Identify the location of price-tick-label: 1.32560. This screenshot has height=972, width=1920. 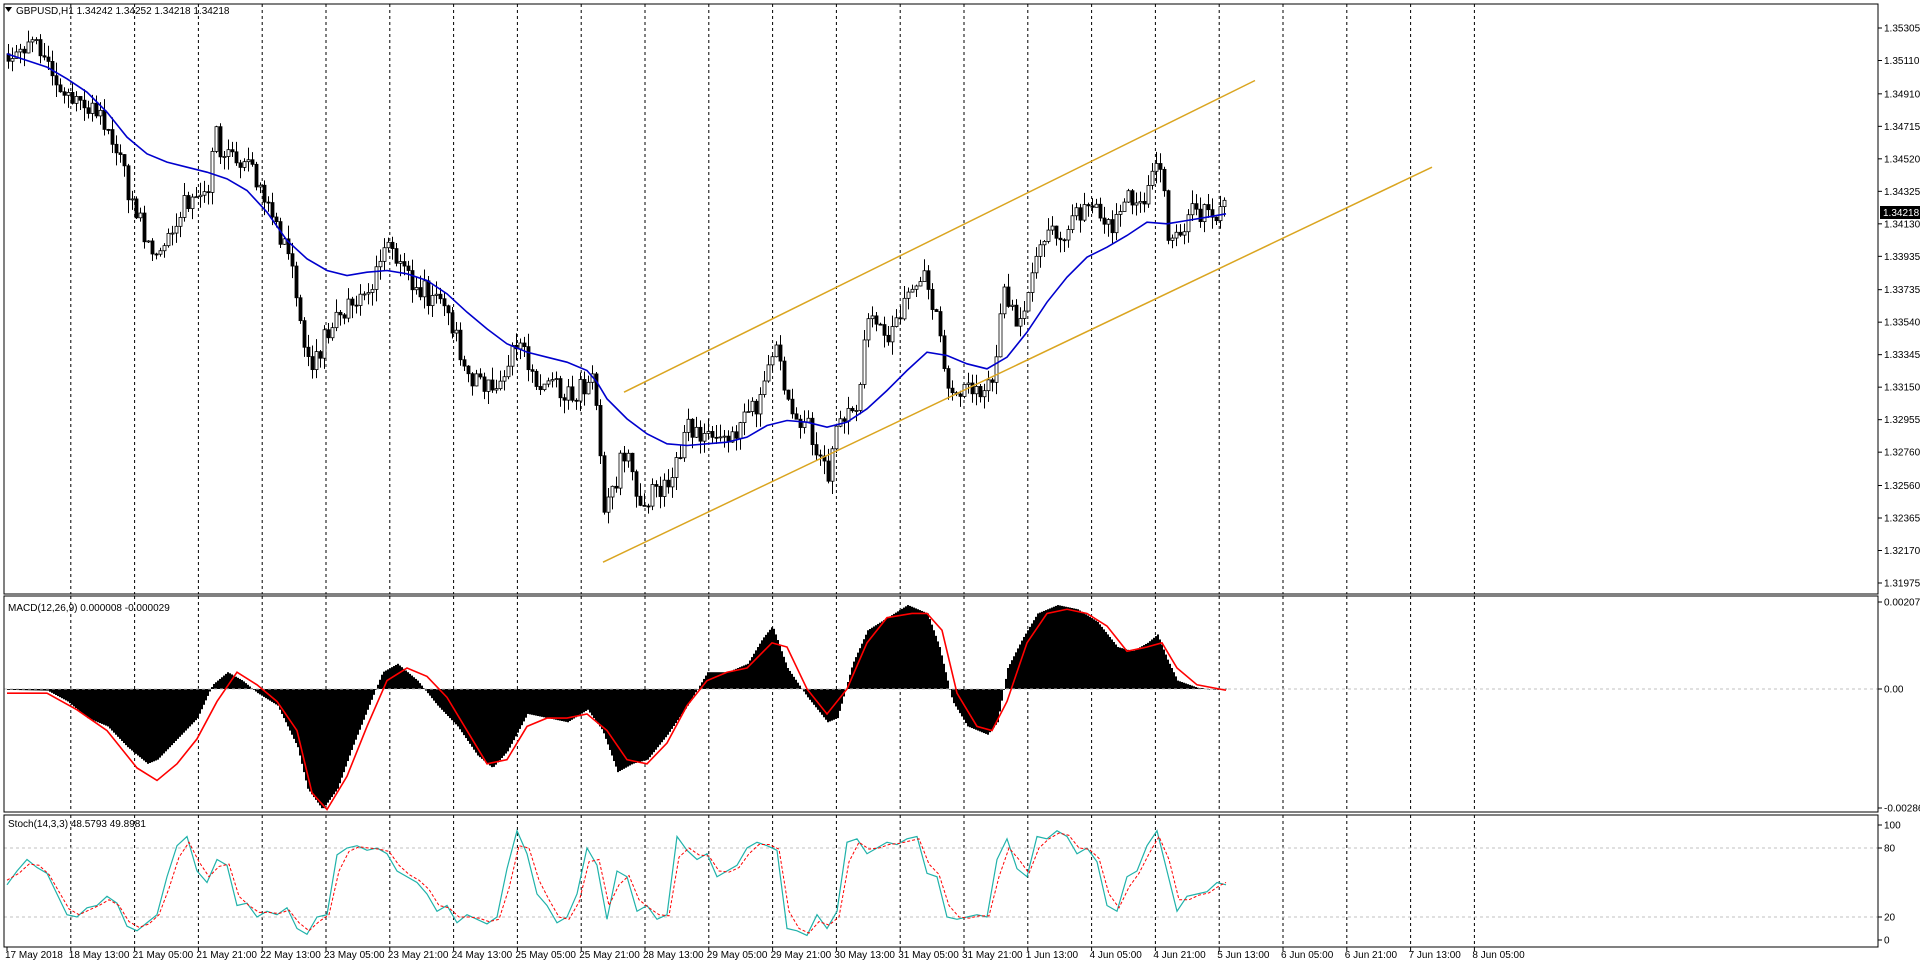
(1902, 486).